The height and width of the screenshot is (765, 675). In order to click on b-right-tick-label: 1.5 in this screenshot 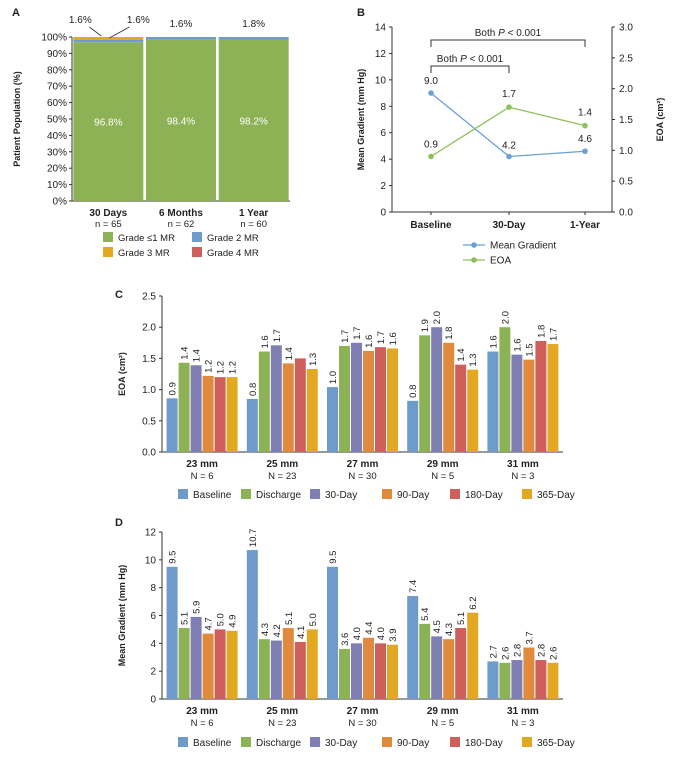, I will do `click(626, 120)`.